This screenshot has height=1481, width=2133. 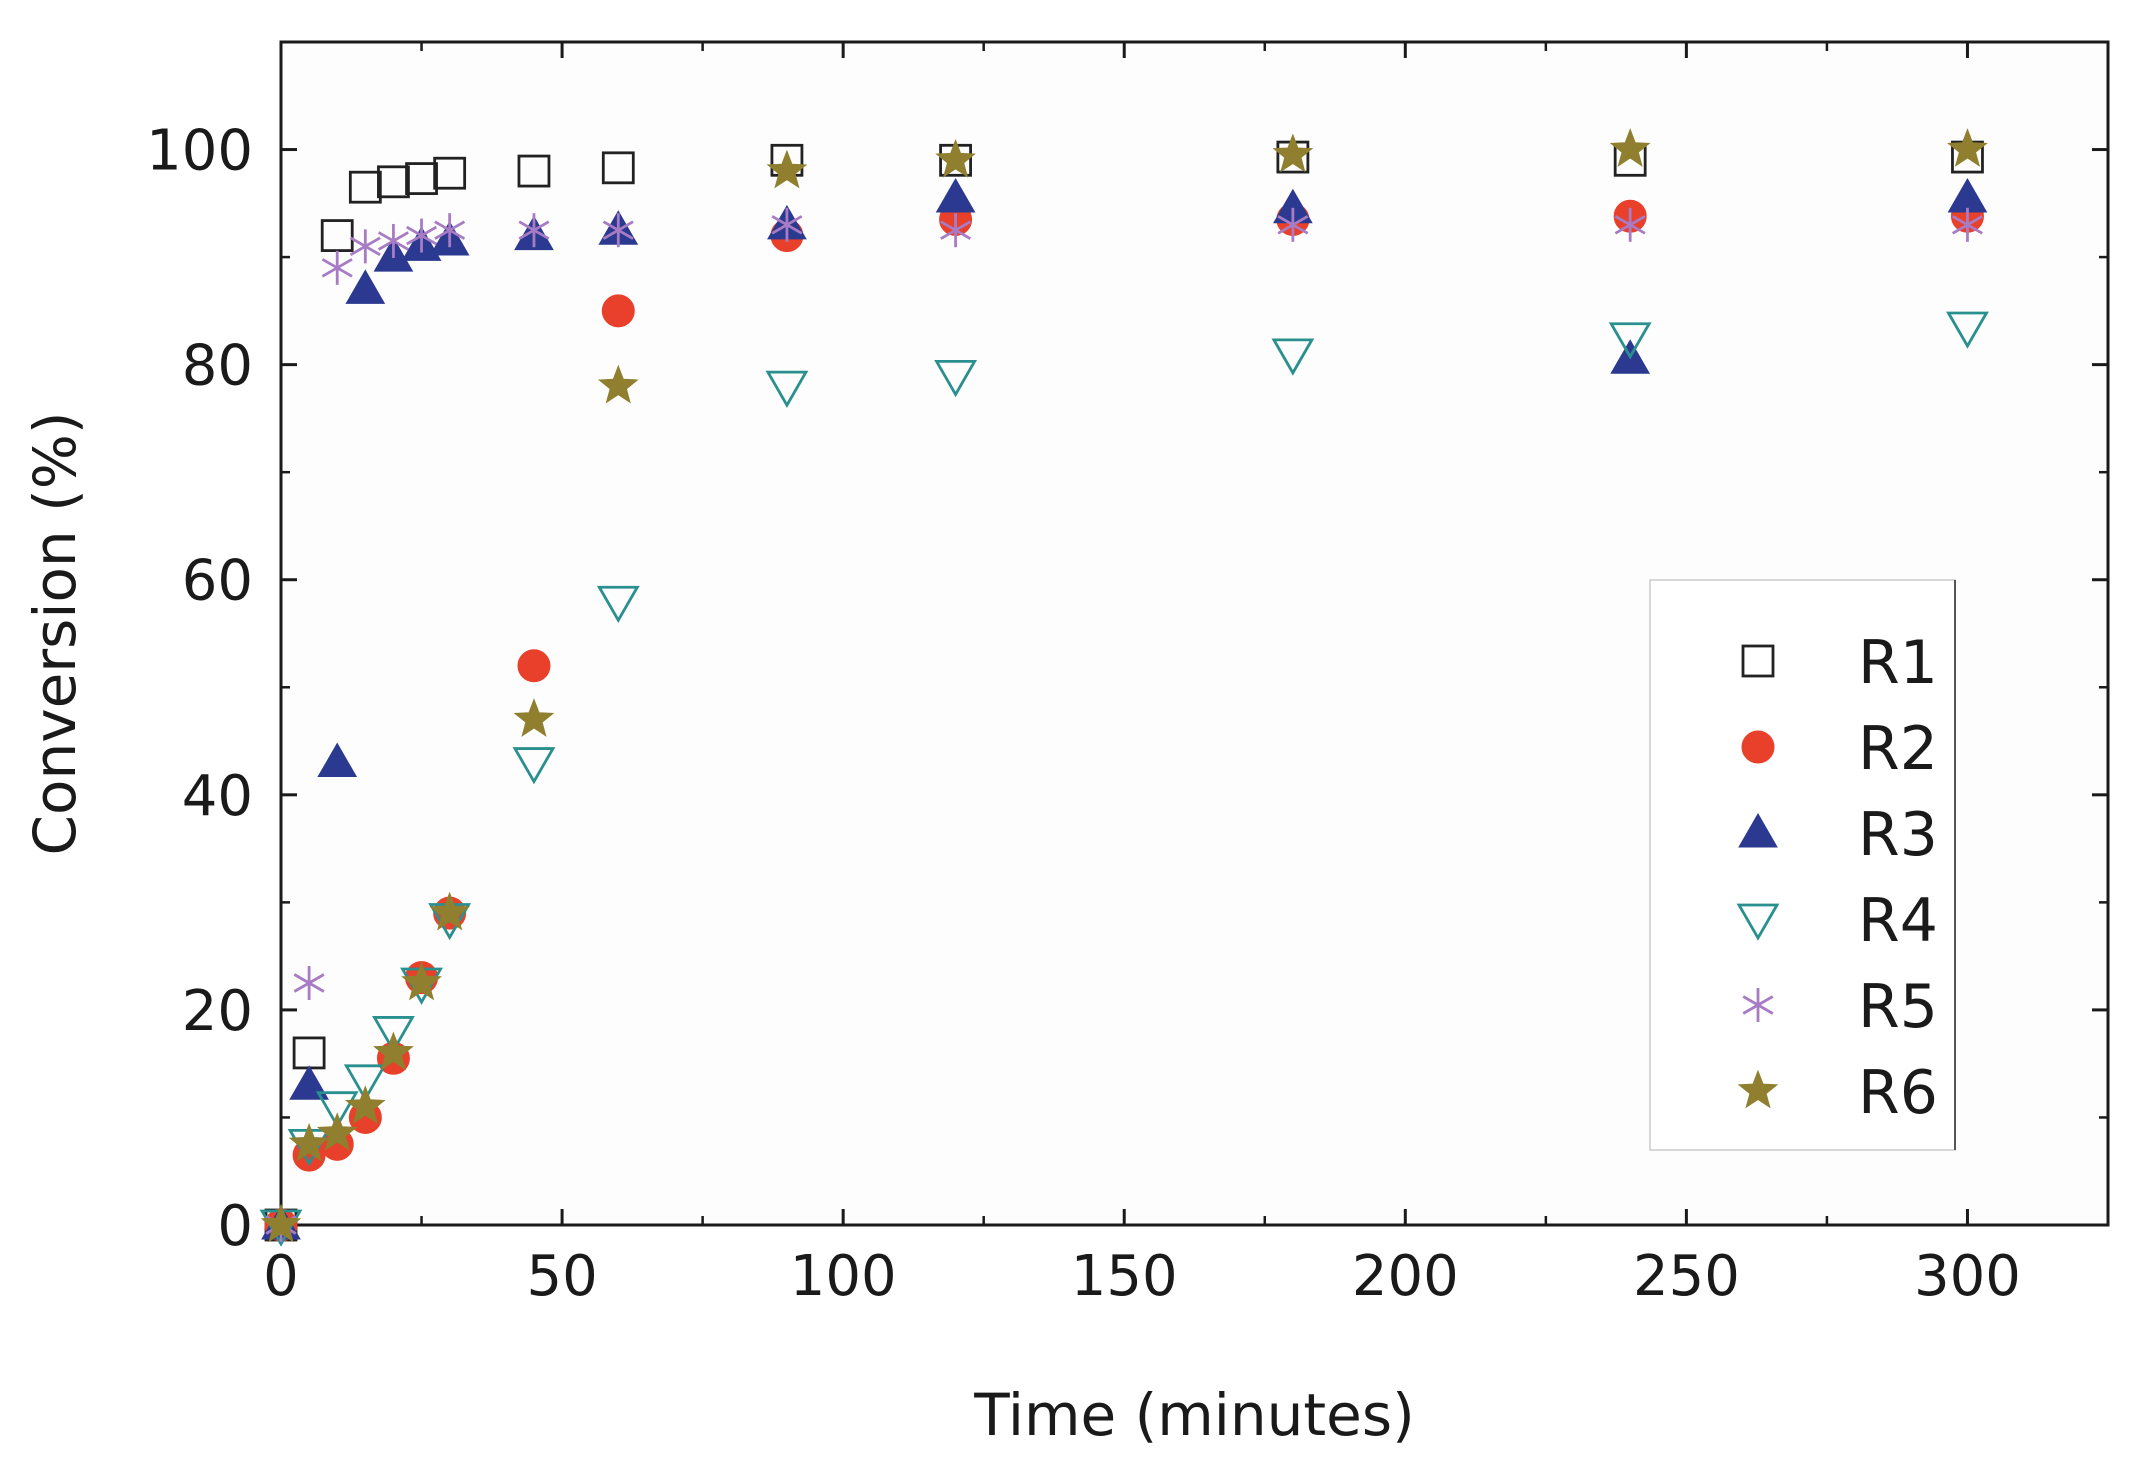 I want to click on legend-marker-r5, so click(x=1758, y=1005).